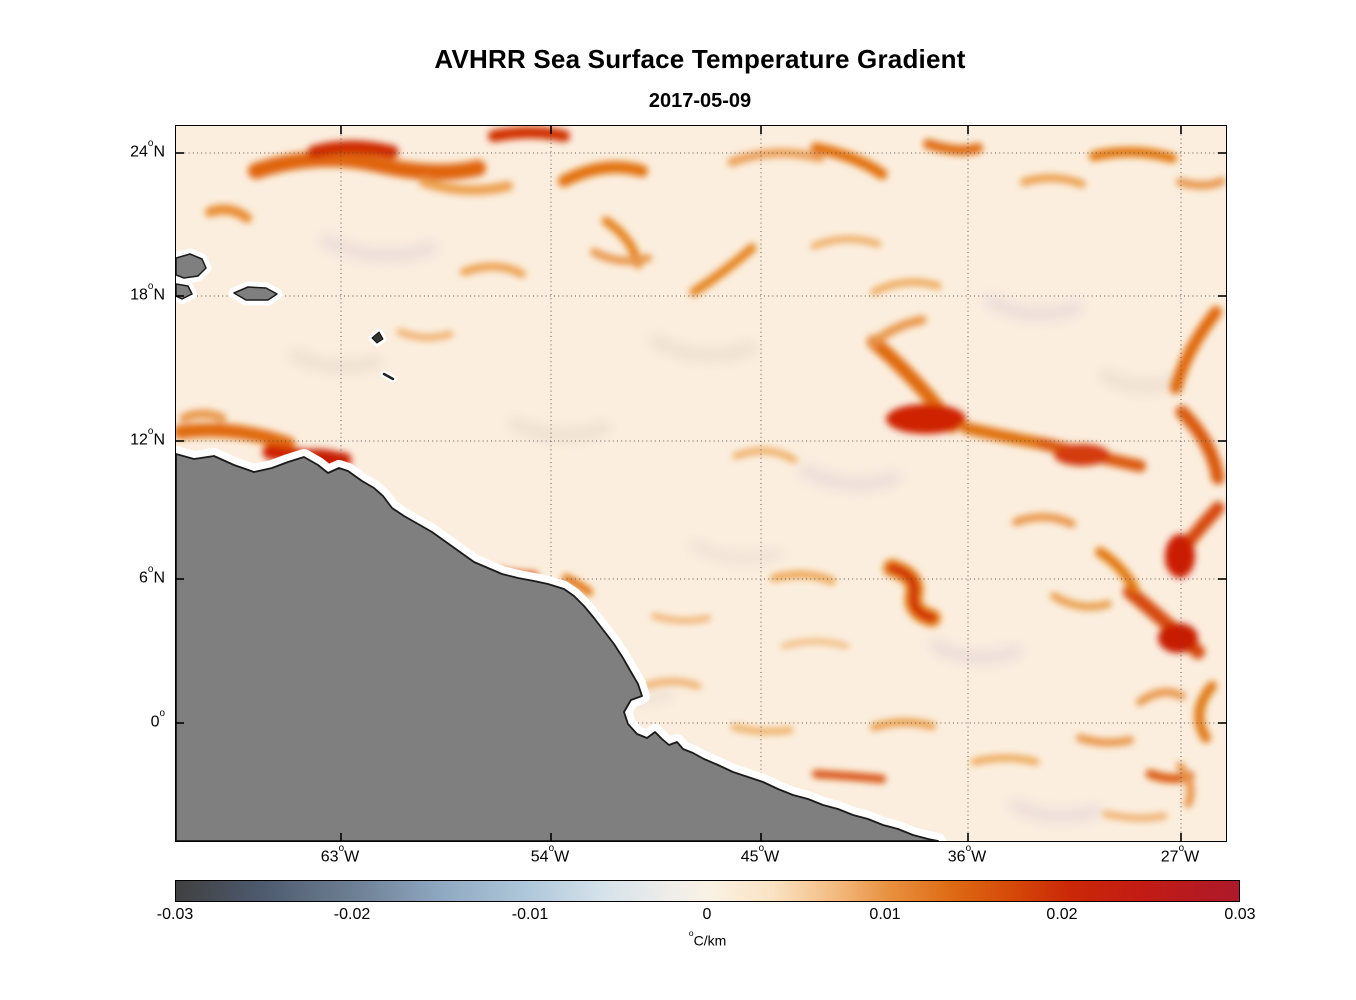 The image size is (1356, 1000). What do you see at coordinates (147, 149) in the screenshot?
I see `lat-tick-label: 24oN` at bounding box center [147, 149].